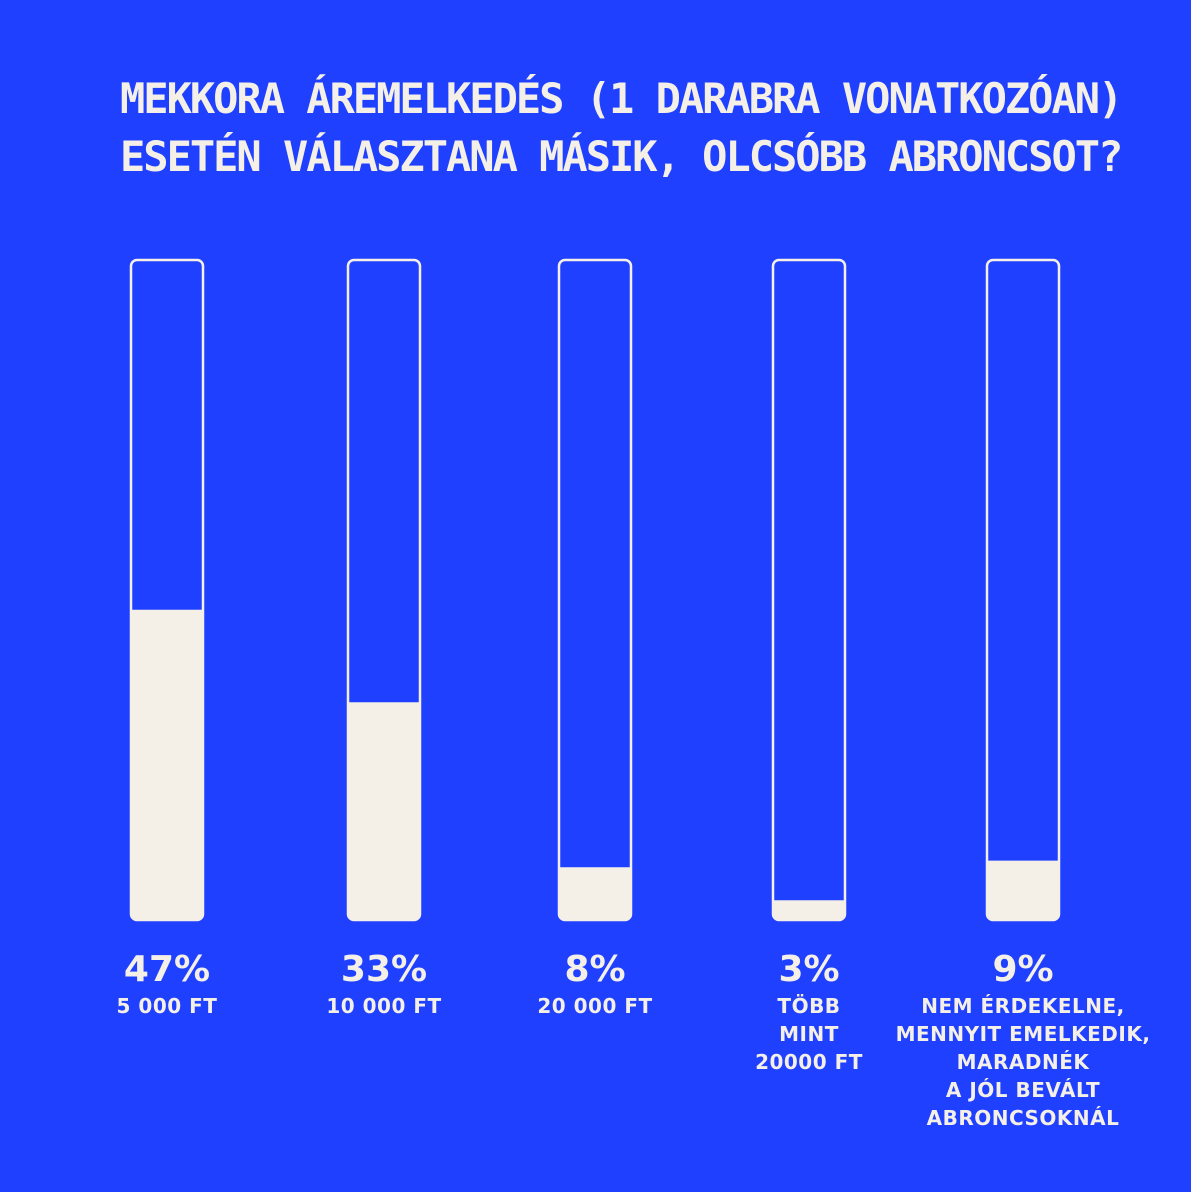 The width and height of the screenshot is (1191, 1192). I want to click on category-label-line: MARADNÉK, so click(1023, 1062).